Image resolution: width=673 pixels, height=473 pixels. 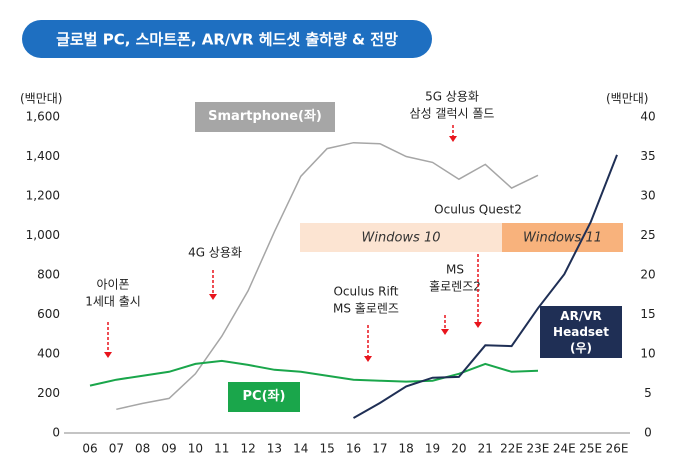 I want to click on y2-tick-label: 25, so click(x=647, y=235).